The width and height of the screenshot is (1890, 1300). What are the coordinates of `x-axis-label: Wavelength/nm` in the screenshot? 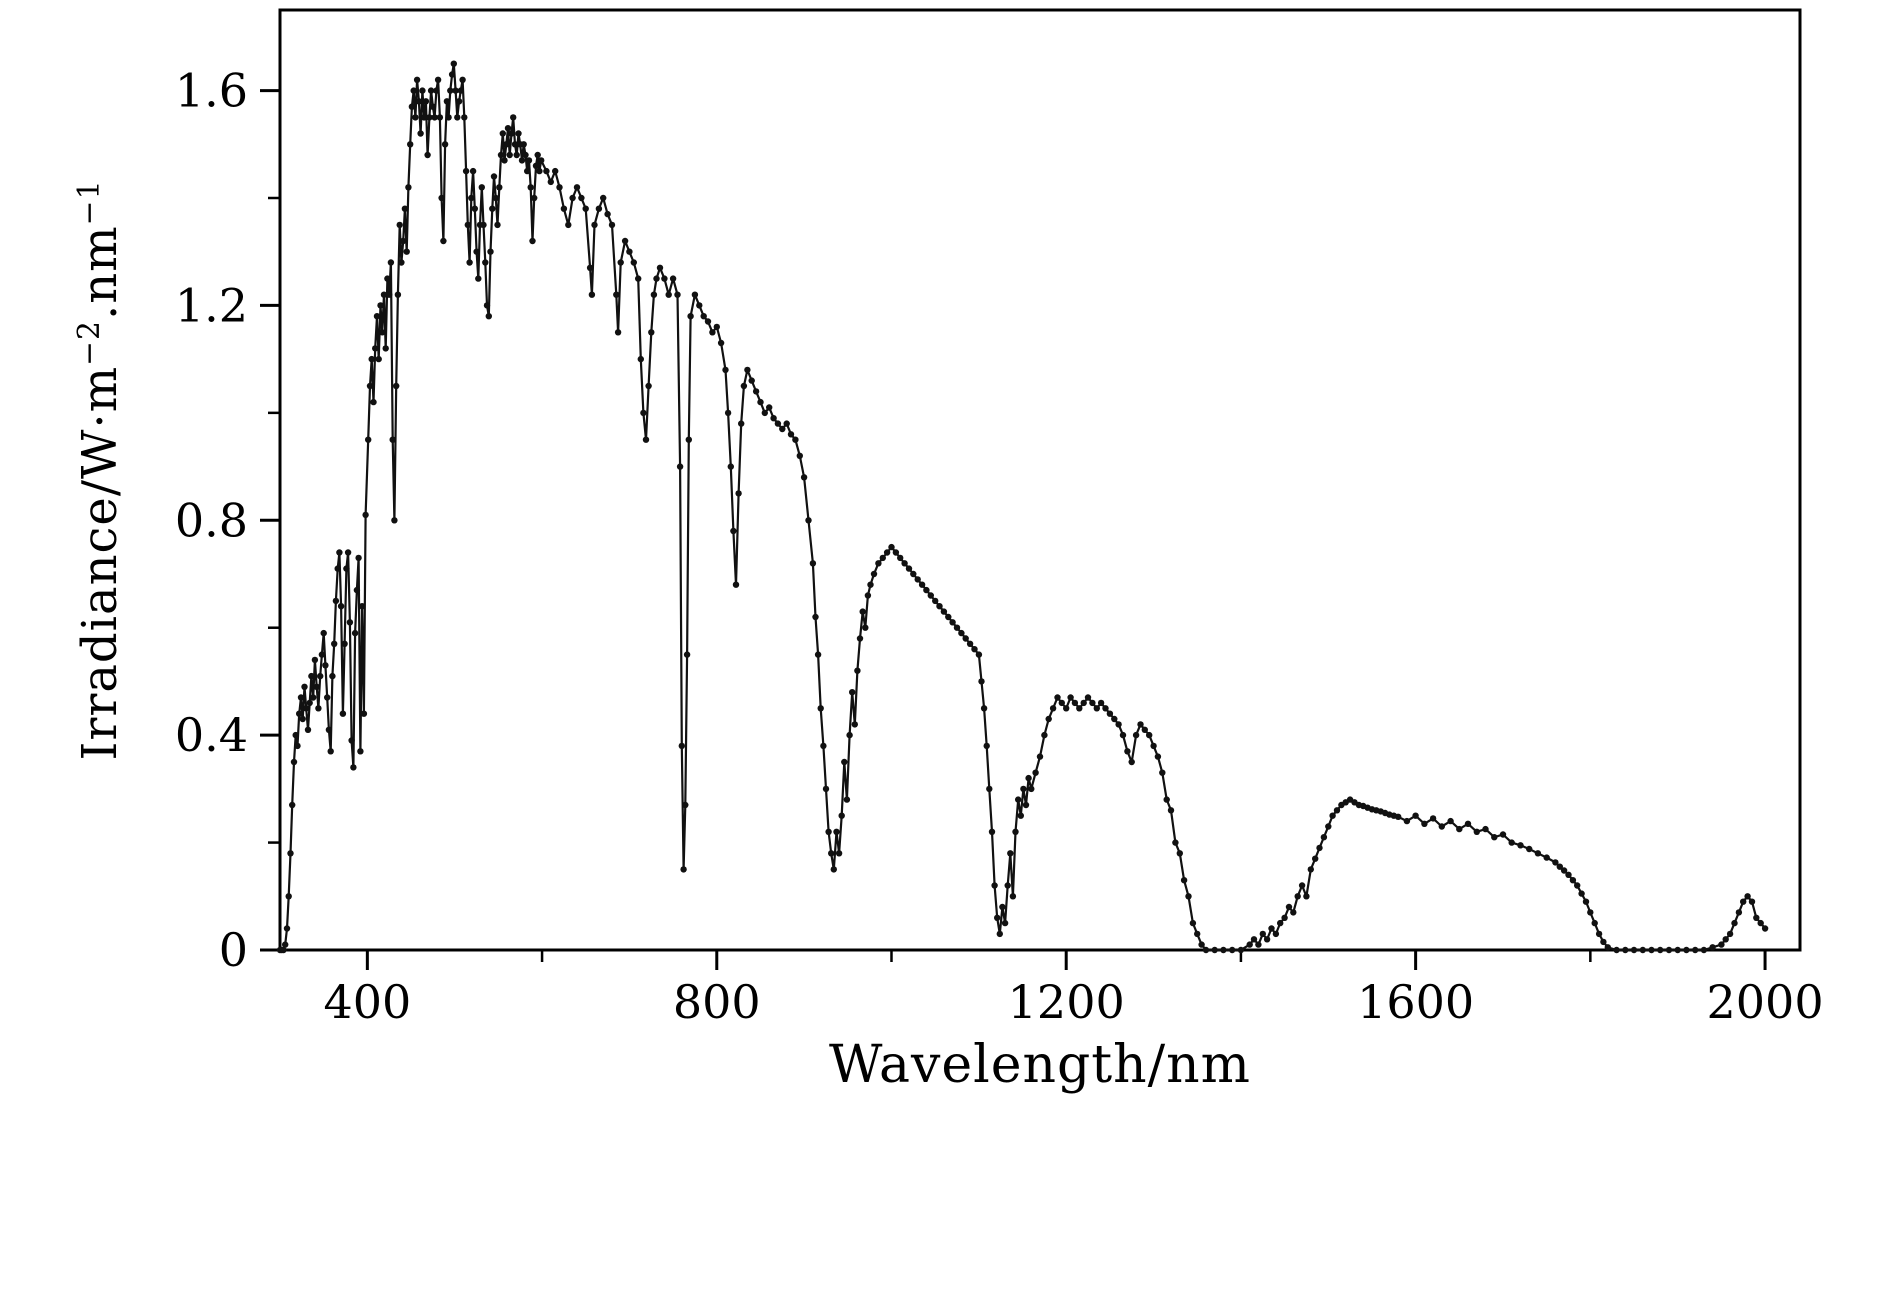 It's located at (1040, 1065).